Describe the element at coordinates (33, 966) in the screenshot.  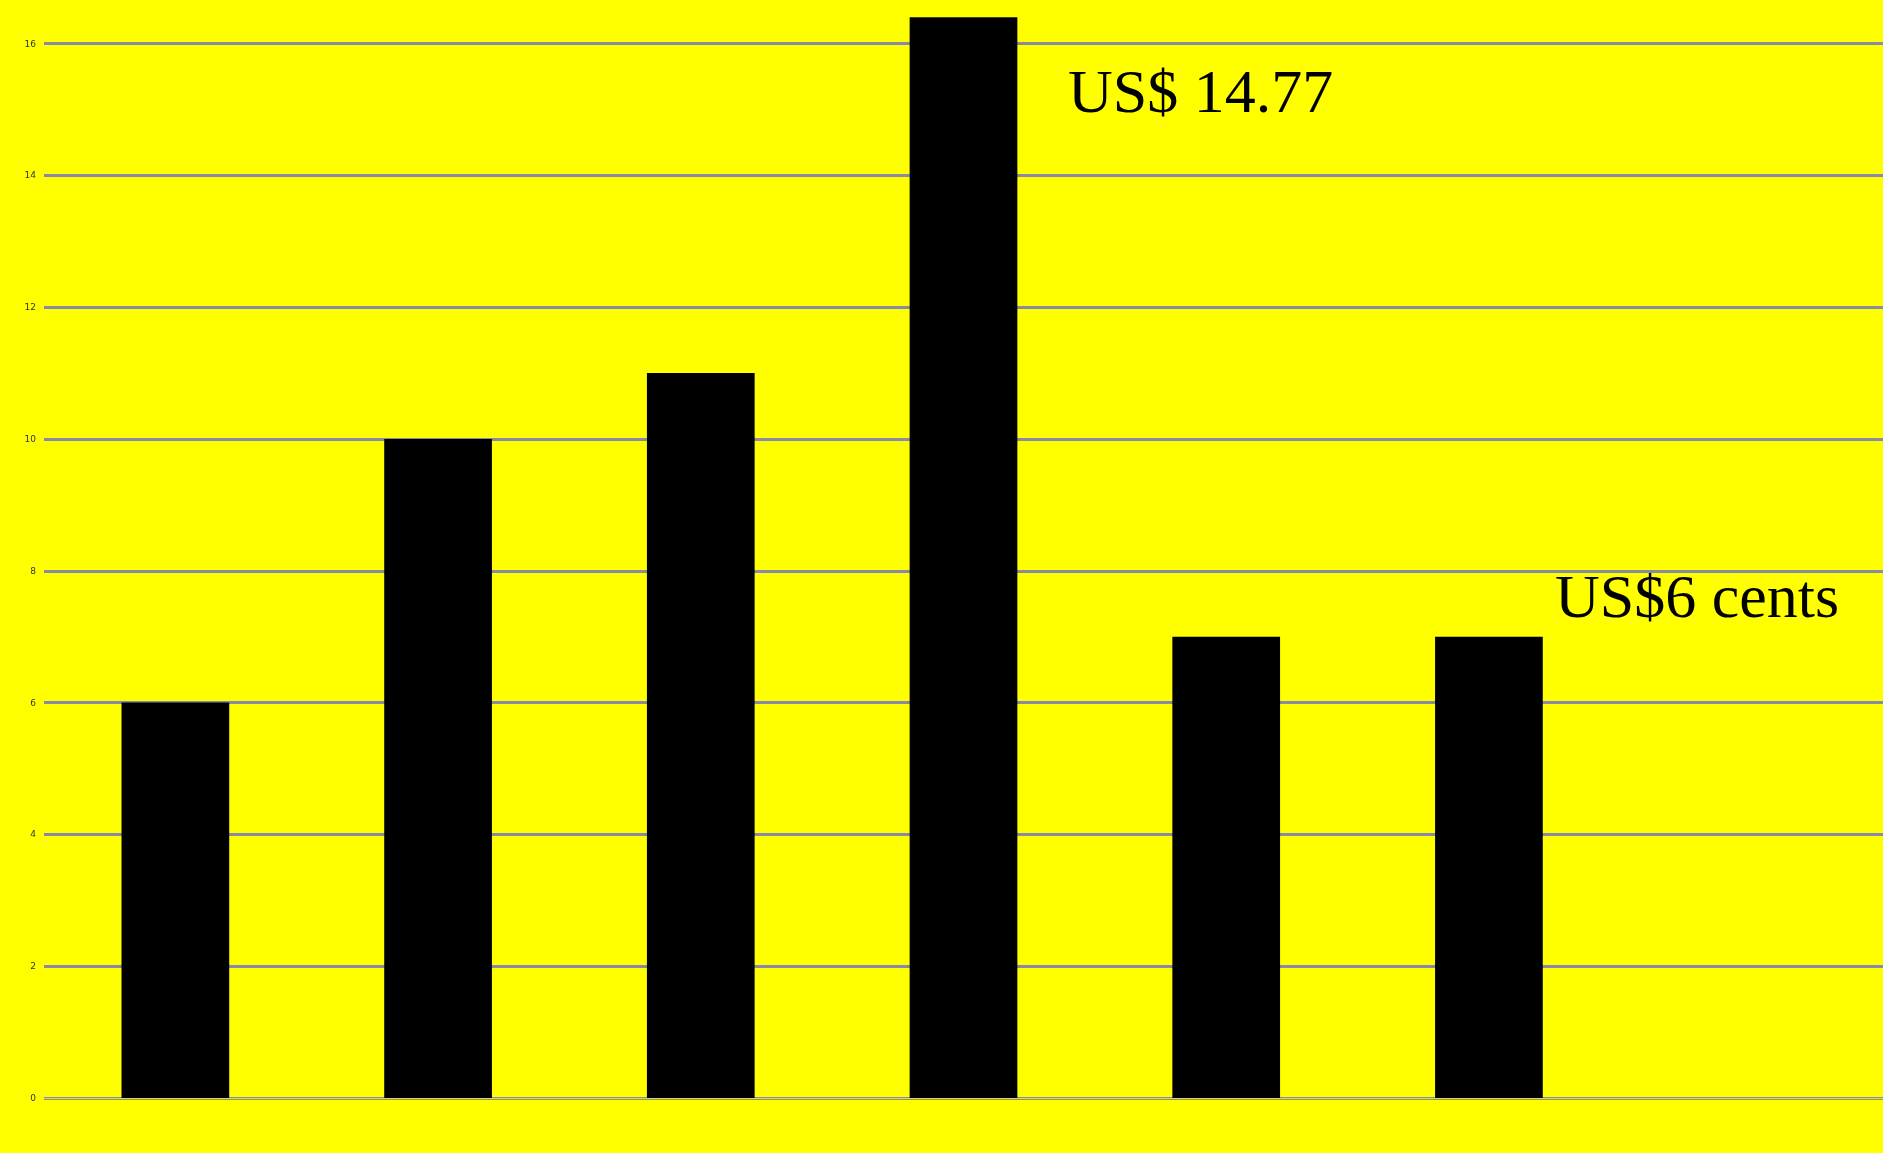
I see `y-tick-label: 2` at that location.